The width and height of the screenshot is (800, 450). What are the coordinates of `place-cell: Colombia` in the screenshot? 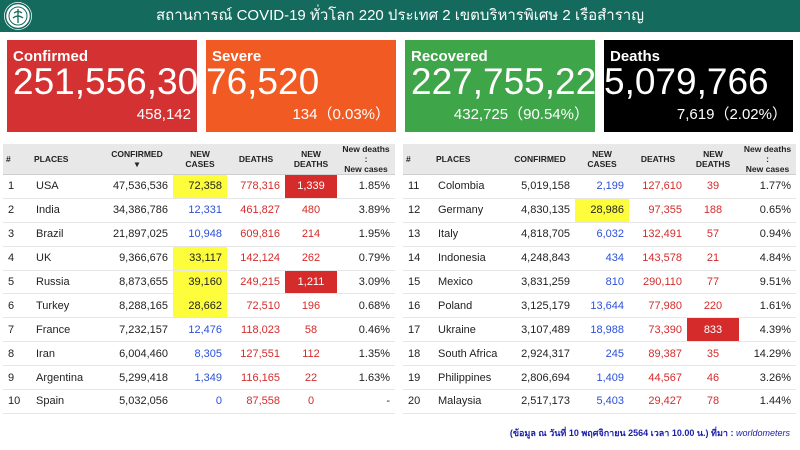 It's located at (469, 186).